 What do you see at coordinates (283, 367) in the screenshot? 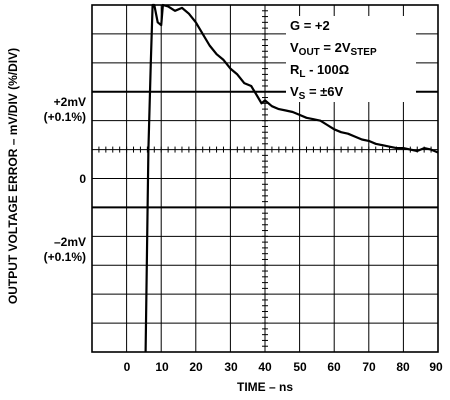
I see `x-tick-labels: 0 10 20 30 40 50 60 70 80 90` at bounding box center [283, 367].